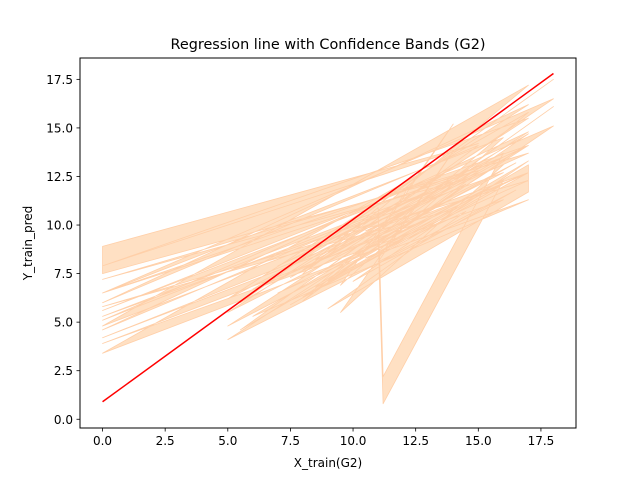  I want to click on y-tick-label: 7.5, so click(63, 274).